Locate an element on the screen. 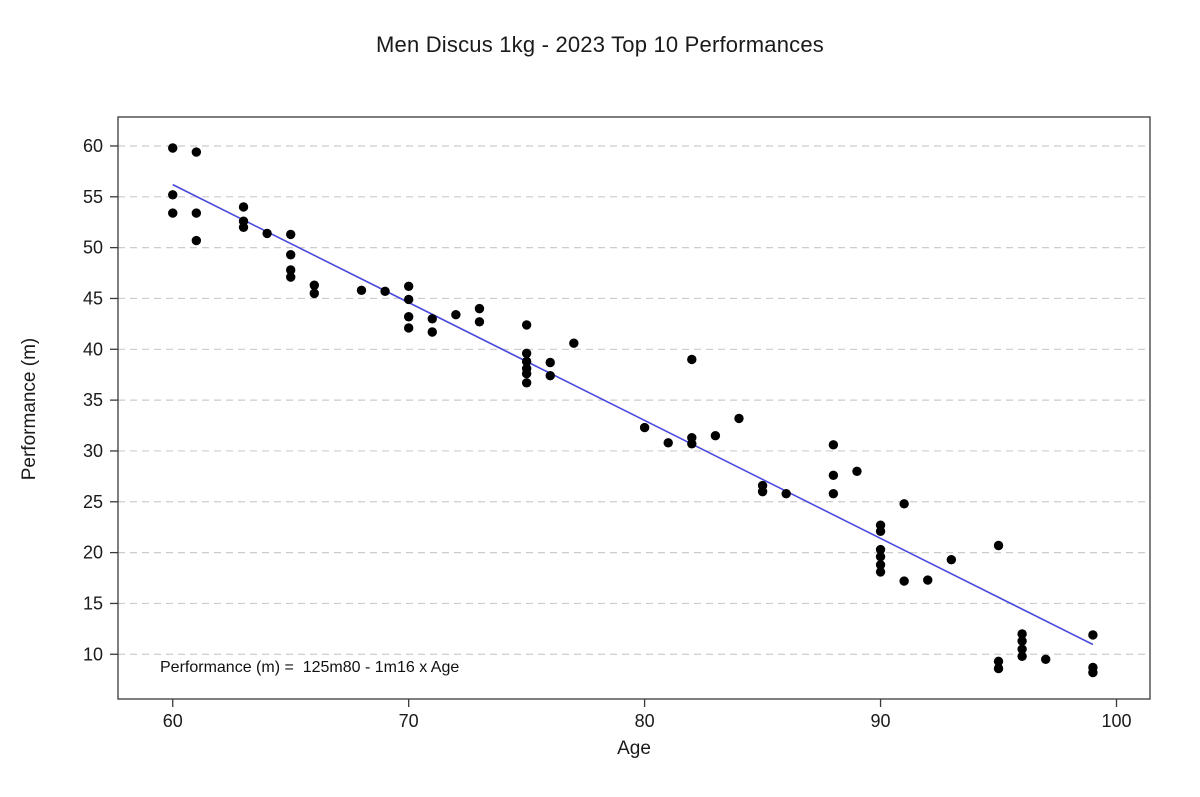 This screenshot has height=797, width=1200. x-tick-label: 100 is located at coordinates (1116, 721).